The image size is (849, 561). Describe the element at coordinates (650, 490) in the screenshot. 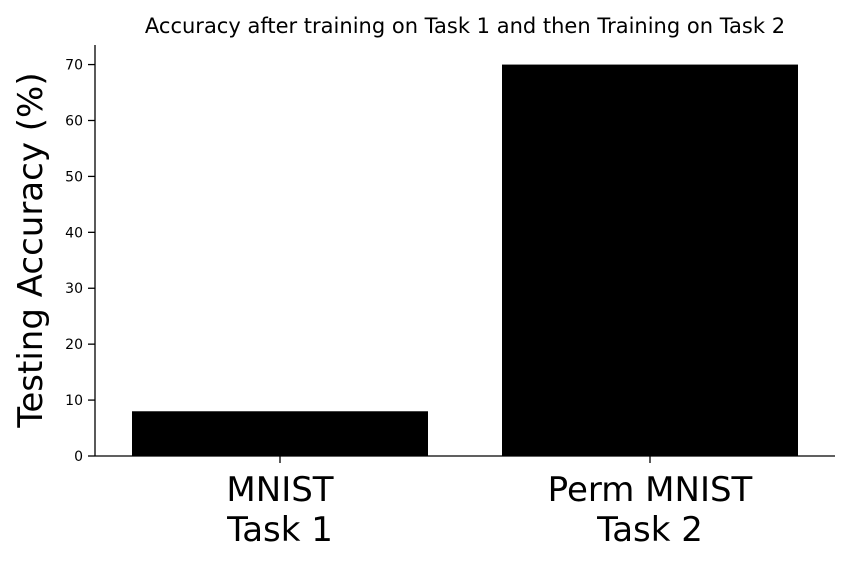

I see `x-tick-label-line: Perm MNIST` at that location.